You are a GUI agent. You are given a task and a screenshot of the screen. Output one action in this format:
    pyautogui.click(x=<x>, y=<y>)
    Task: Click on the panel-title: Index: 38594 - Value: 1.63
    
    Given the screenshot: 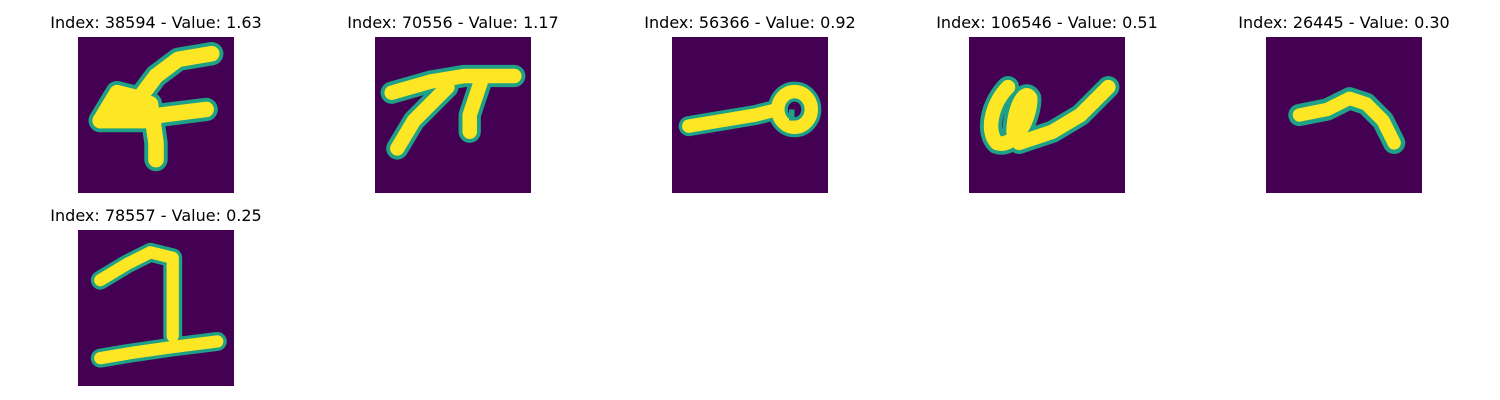 What is the action you would take?
    pyautogui.click(x=156, y=22)
    